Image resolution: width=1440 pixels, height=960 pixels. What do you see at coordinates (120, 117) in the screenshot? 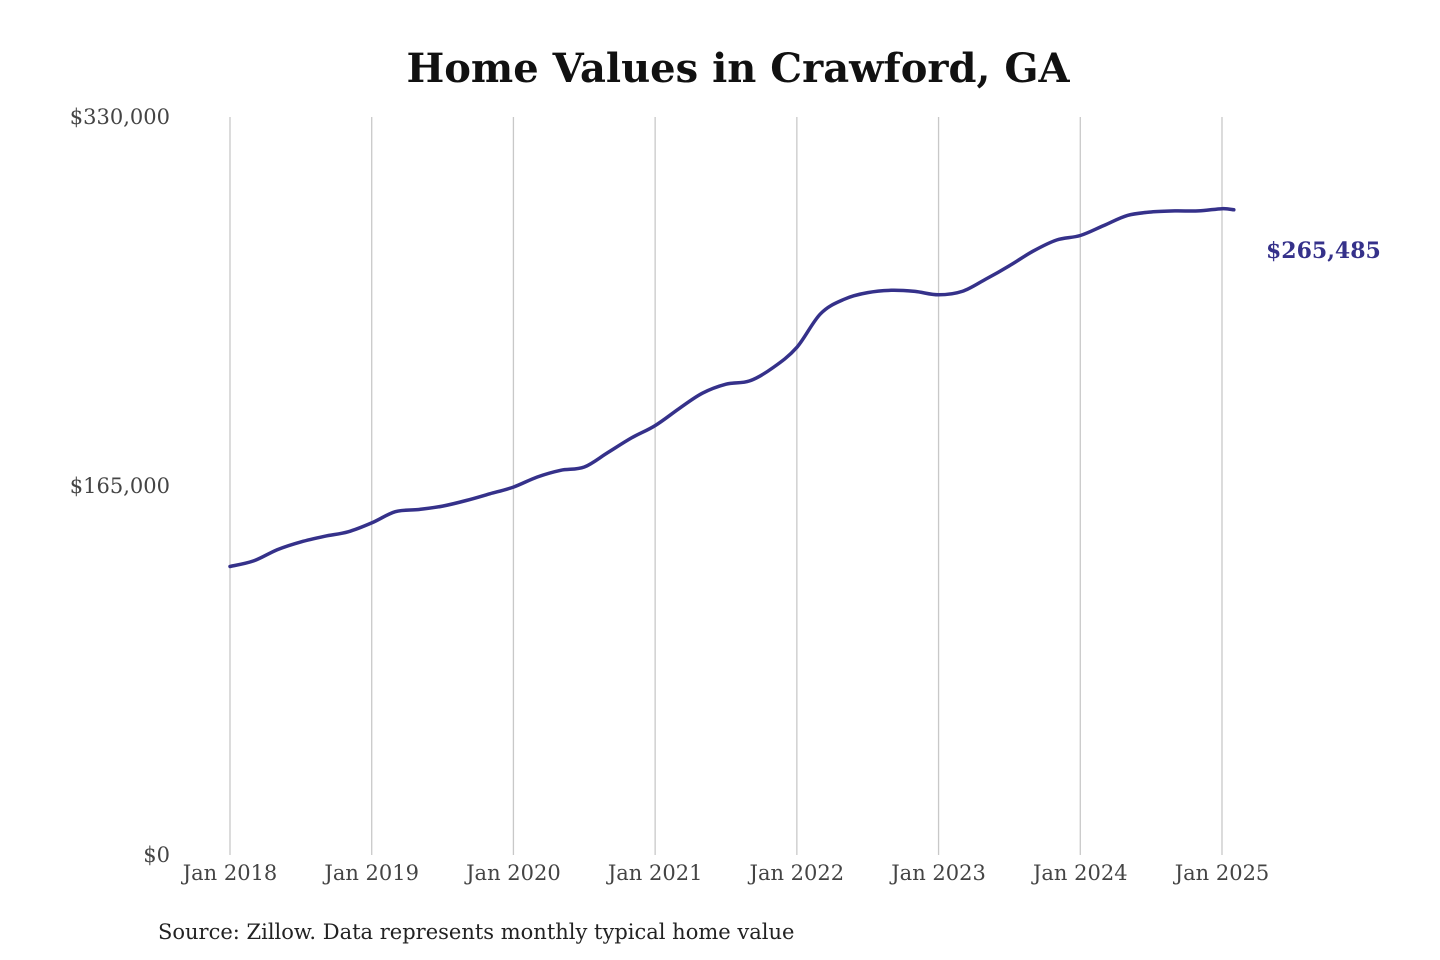
I see `y-tick-label: $330,000` at bounding box center [120, 117].